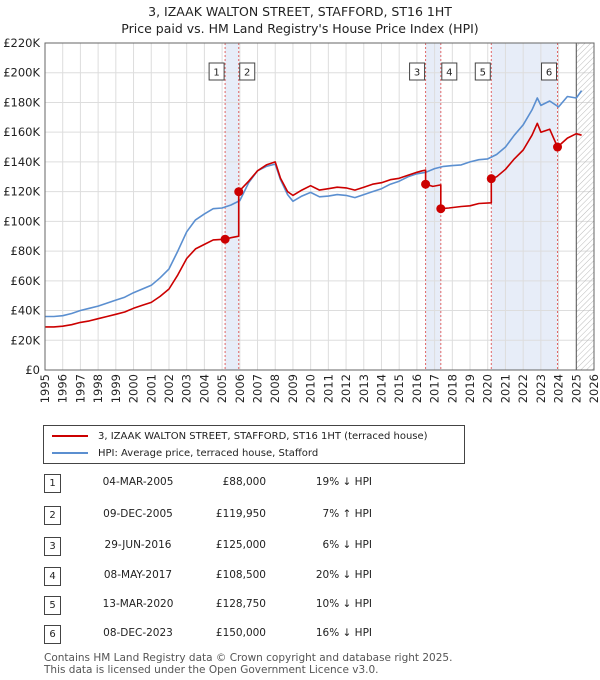 The height and width of the screenshot is (680, 600). Describe the element at coordinates (52, 515) in the screenshot. I see `transaction-number: 2` at that location.